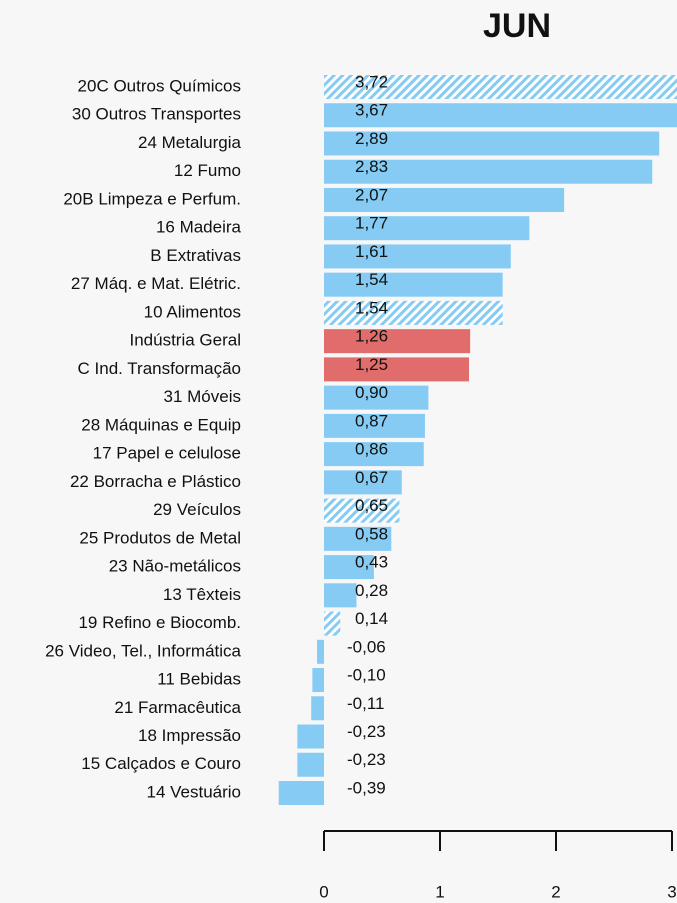  Describe the element at coordinates (371, 138) in the screenshot. I see `value-label: 2,89` at that location.